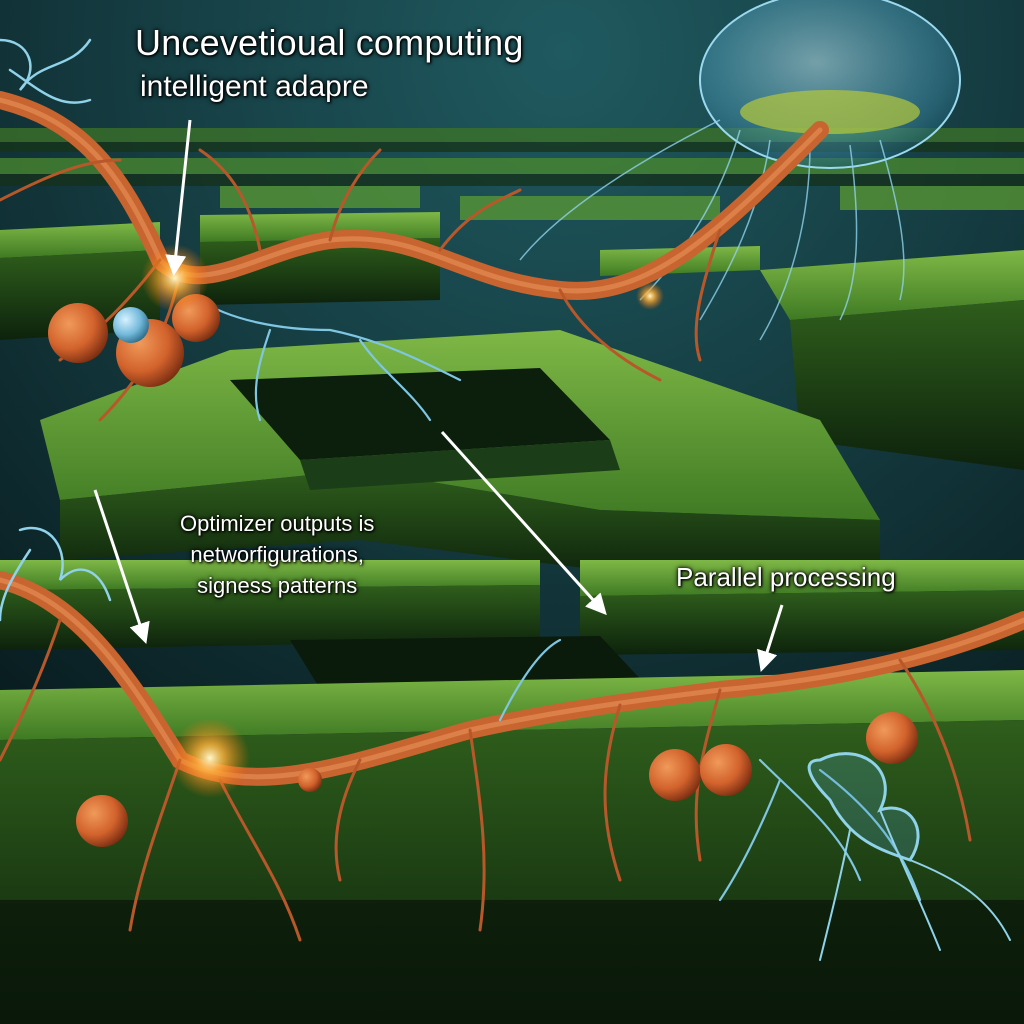  What do you see at coordinates (770, 638) in the screenshot?
I see `arrow-to-parallel-strand` at bounding box center [770, 638].